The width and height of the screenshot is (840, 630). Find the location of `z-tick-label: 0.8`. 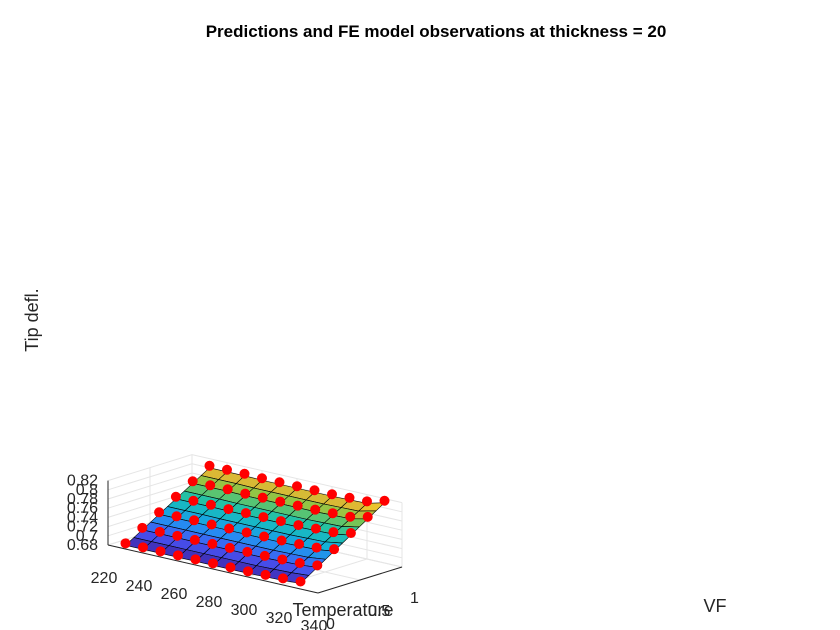

z-tick-label: 0.8 is located at coordinates (87, 490).